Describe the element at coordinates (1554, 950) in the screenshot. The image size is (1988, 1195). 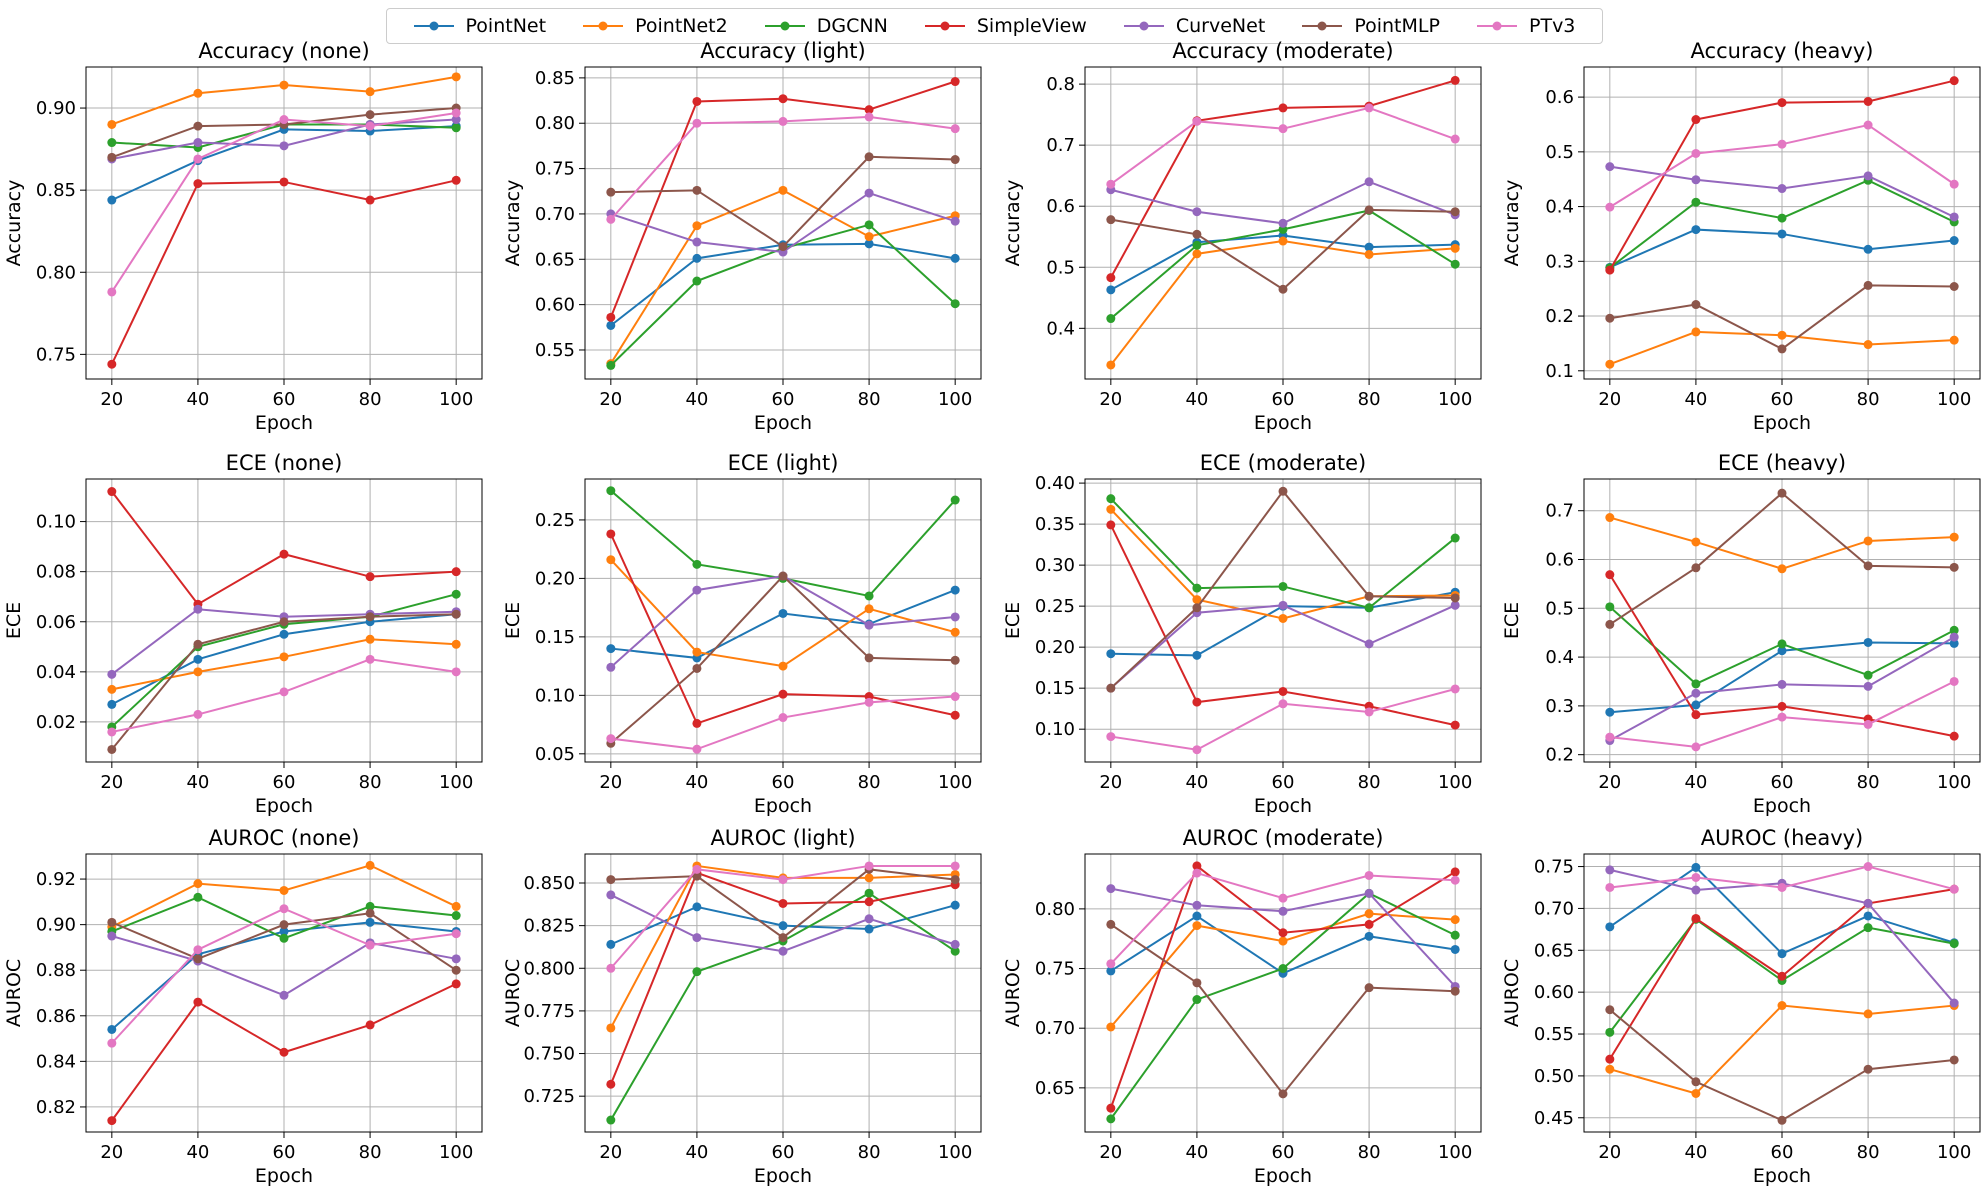
I see `y-tick-label: 0.65` at that location.